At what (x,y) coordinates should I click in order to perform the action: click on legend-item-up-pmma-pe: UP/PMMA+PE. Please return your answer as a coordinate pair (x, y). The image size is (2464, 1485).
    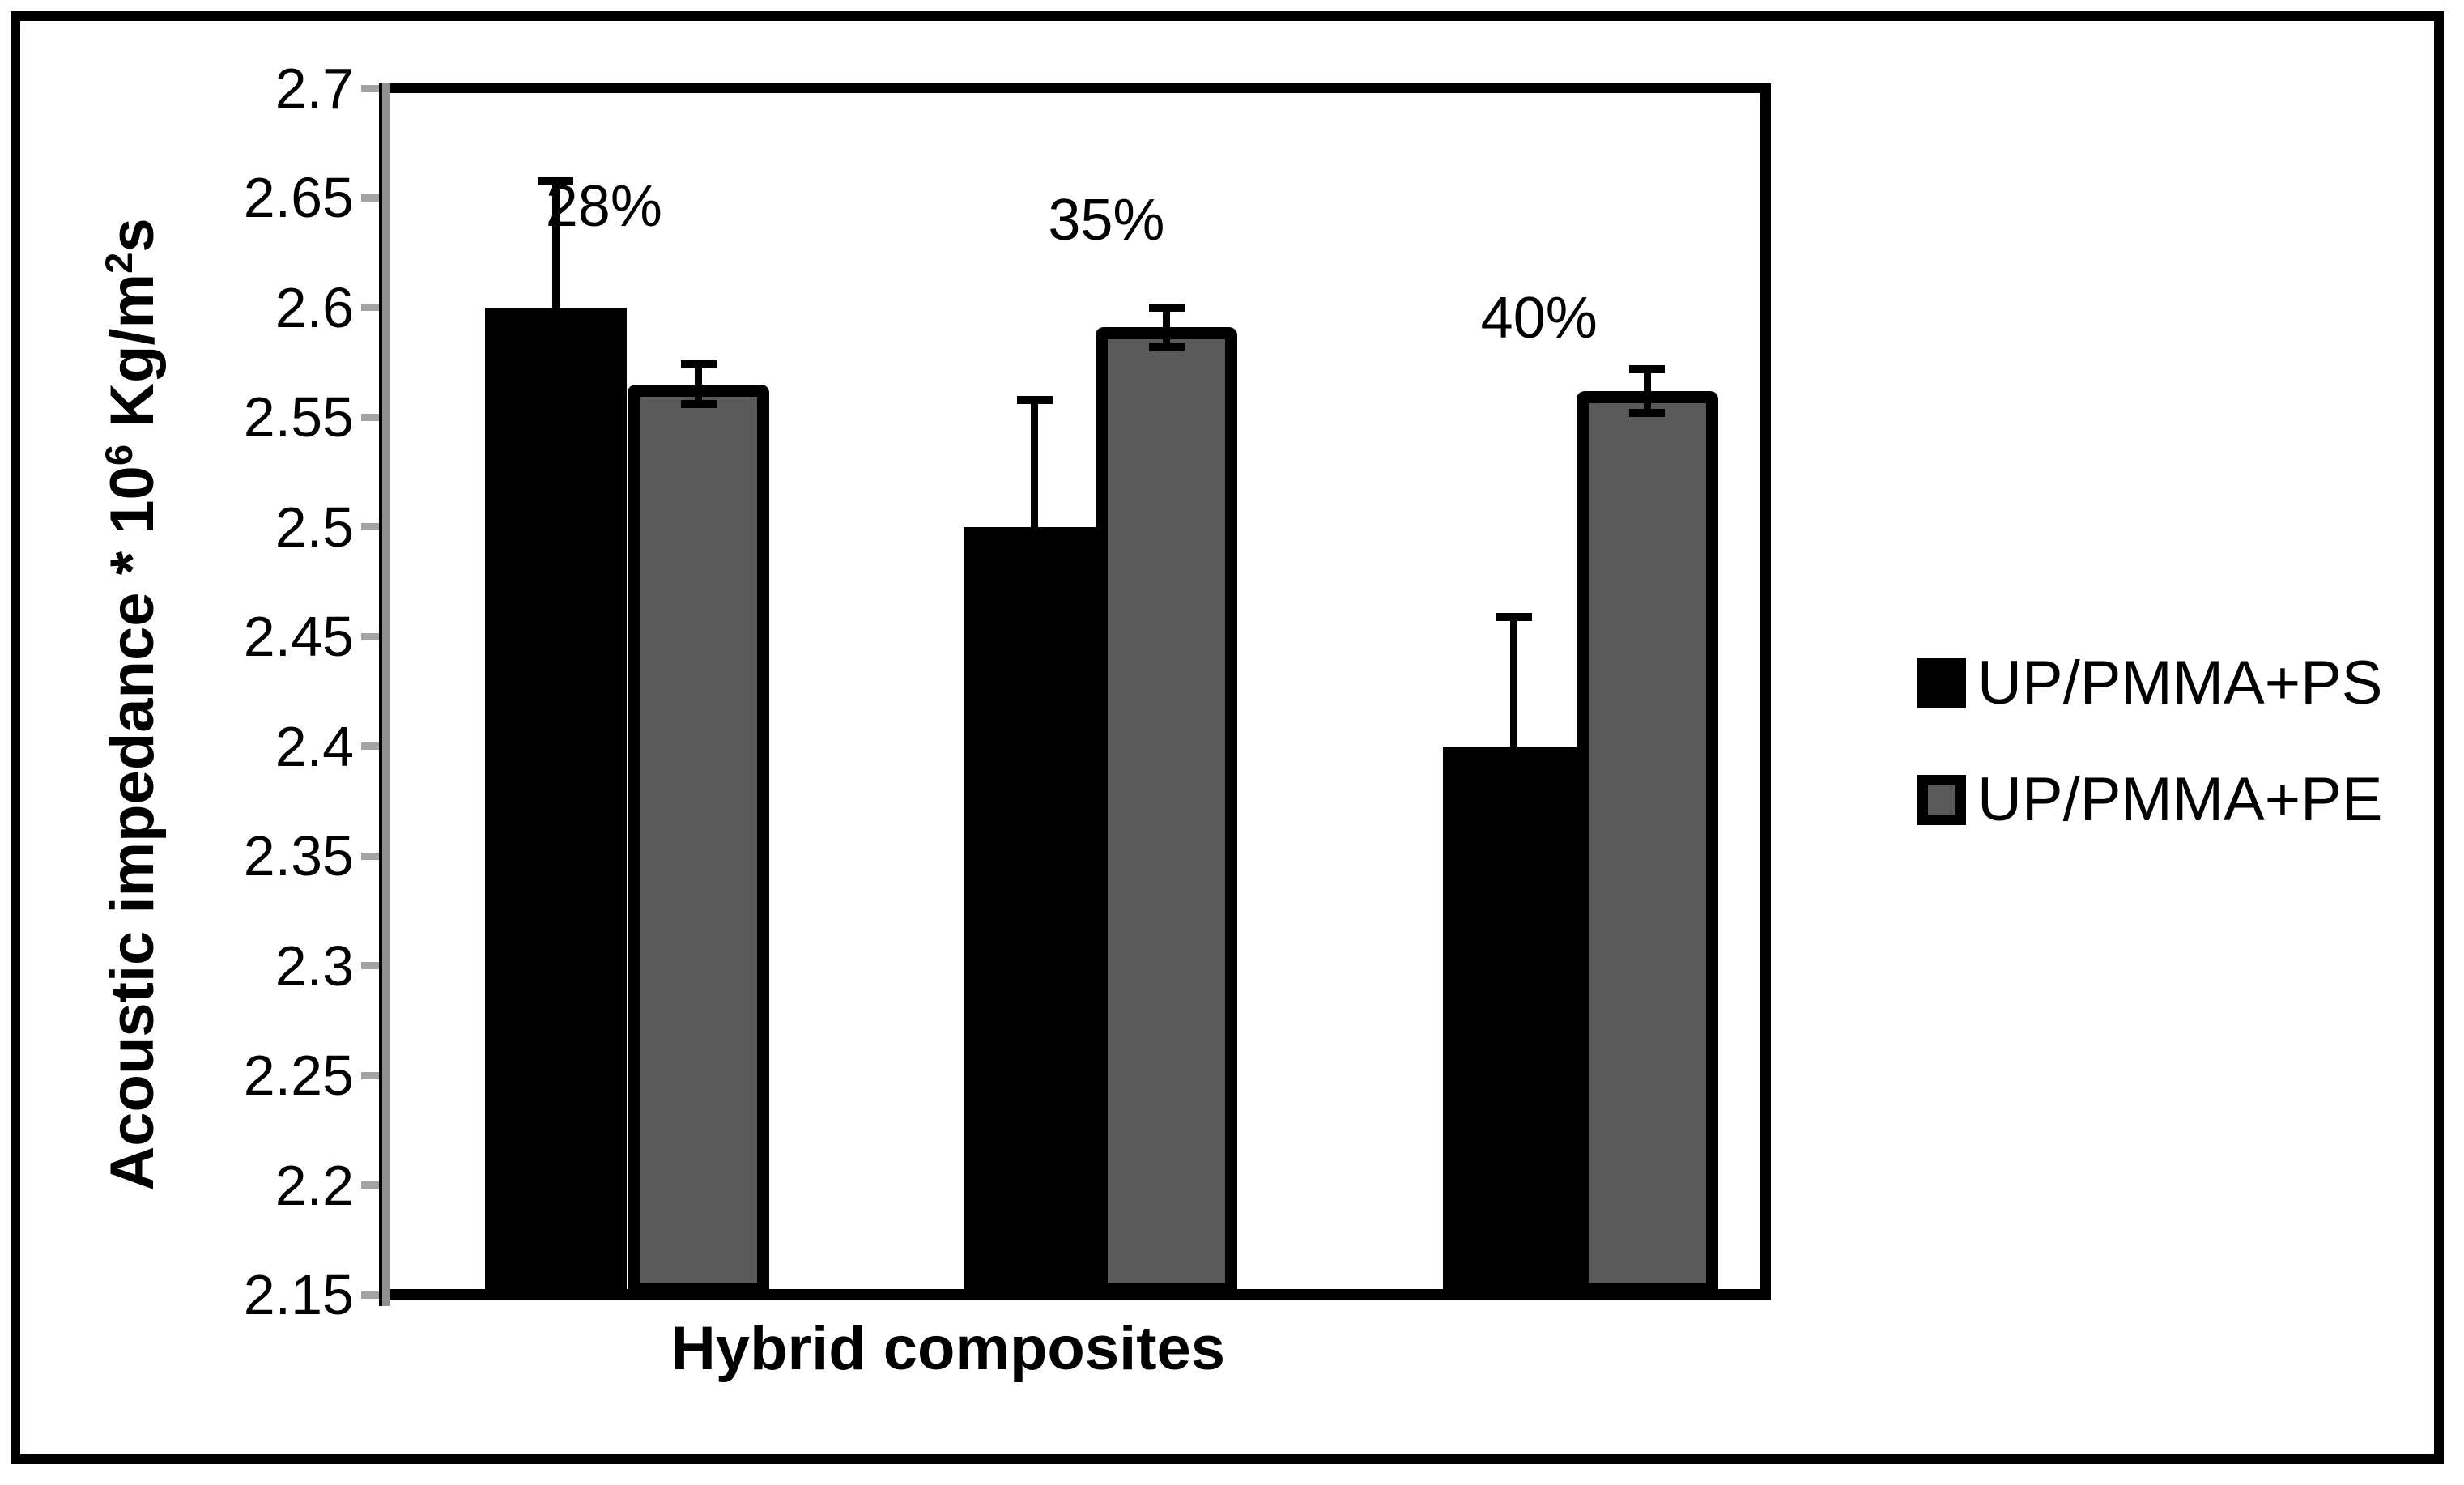
    Looking at the image, I should click on (2149, 800).